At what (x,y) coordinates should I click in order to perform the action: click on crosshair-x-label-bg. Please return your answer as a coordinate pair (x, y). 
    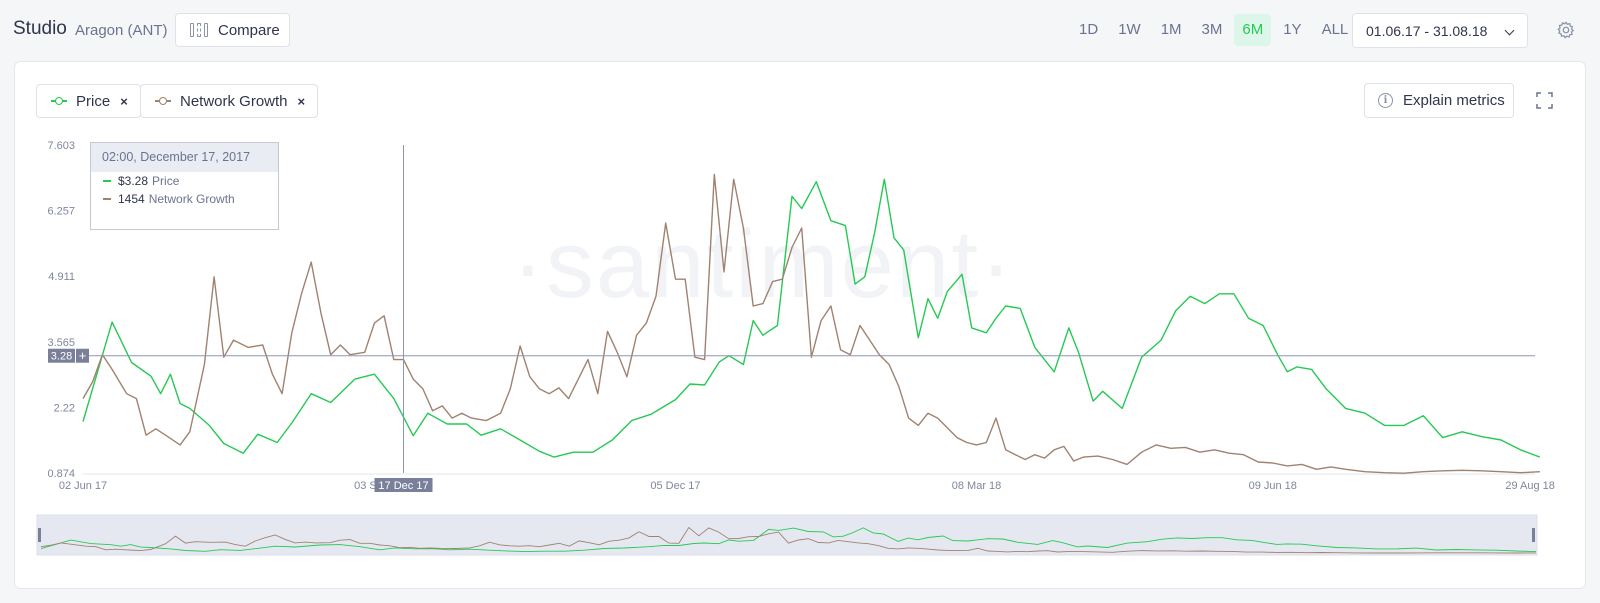
    Looking at the image, I should click on (403, 485).